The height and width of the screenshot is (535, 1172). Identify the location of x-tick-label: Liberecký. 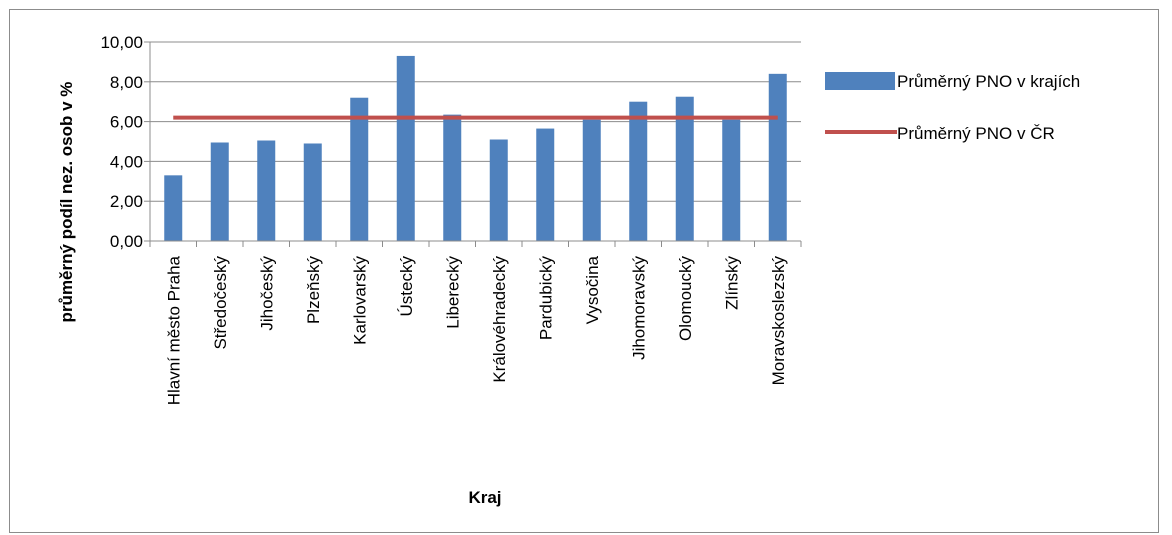
(452, 292).